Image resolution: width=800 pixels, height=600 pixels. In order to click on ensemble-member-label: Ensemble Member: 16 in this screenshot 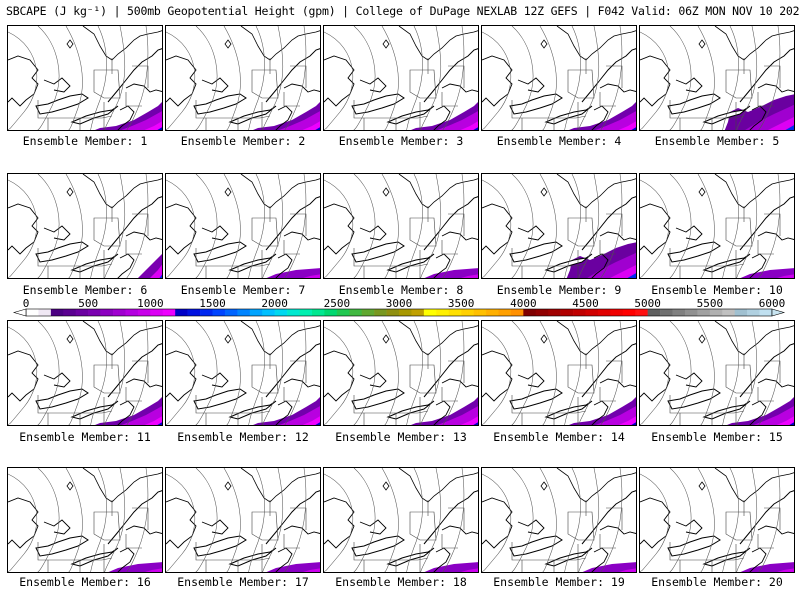, I will do `click(85, 582)`.